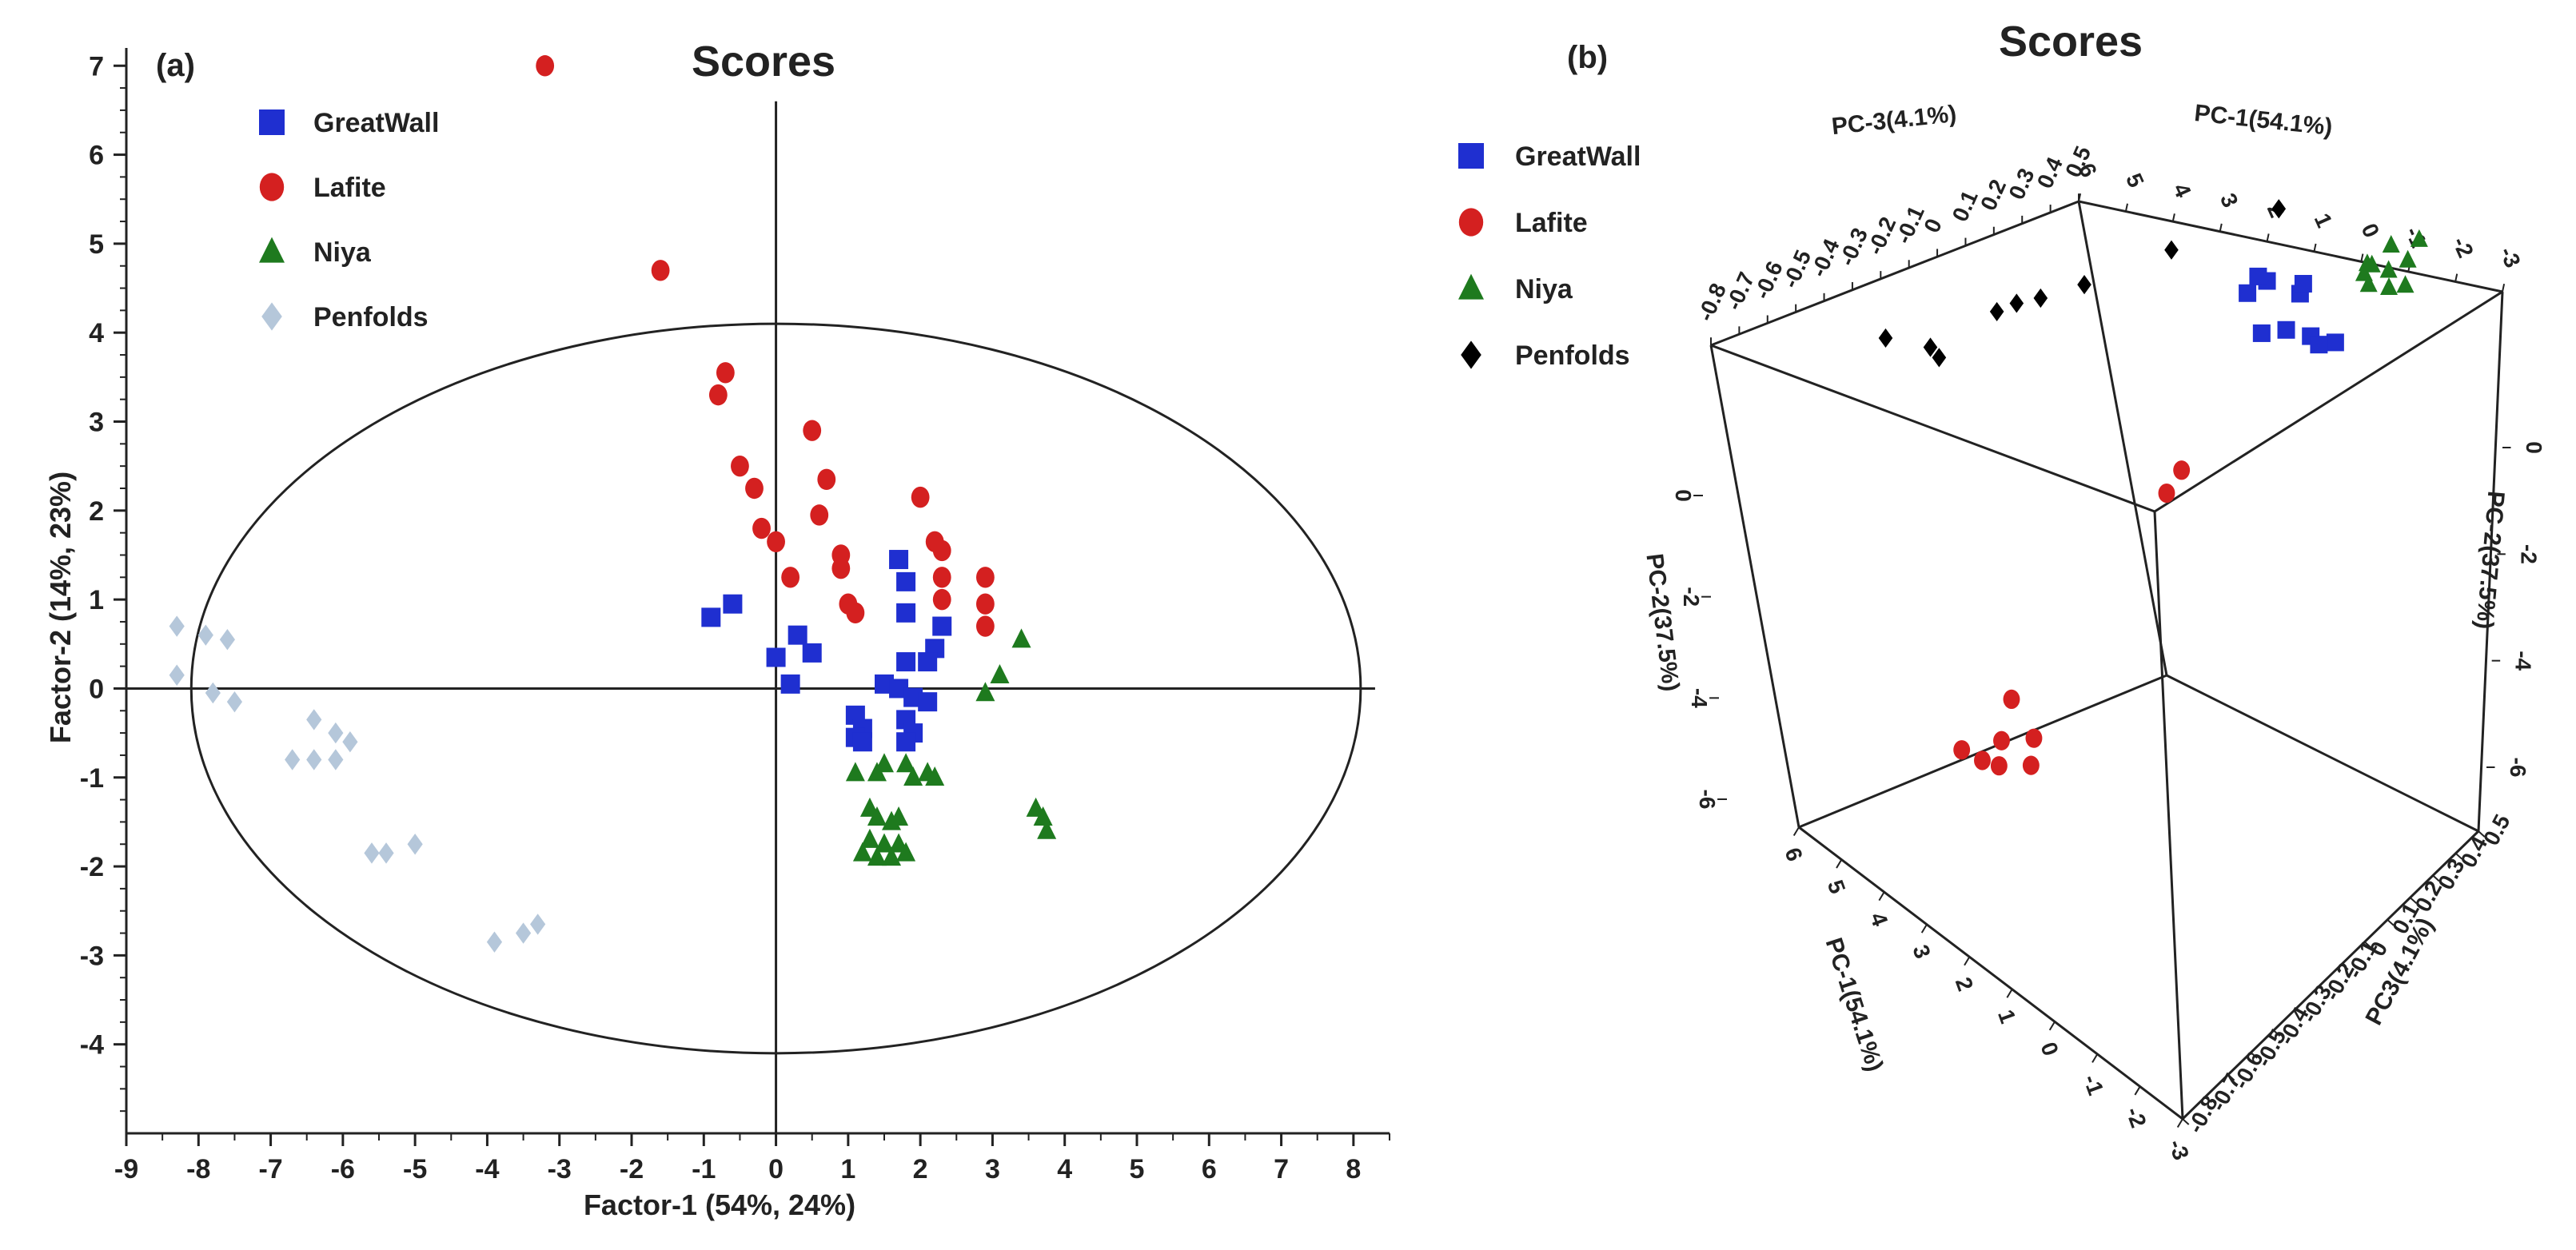  Describe the element at coordinates (921, 1169) in the screenshot. I see `x-tick-label: 2` at that location.